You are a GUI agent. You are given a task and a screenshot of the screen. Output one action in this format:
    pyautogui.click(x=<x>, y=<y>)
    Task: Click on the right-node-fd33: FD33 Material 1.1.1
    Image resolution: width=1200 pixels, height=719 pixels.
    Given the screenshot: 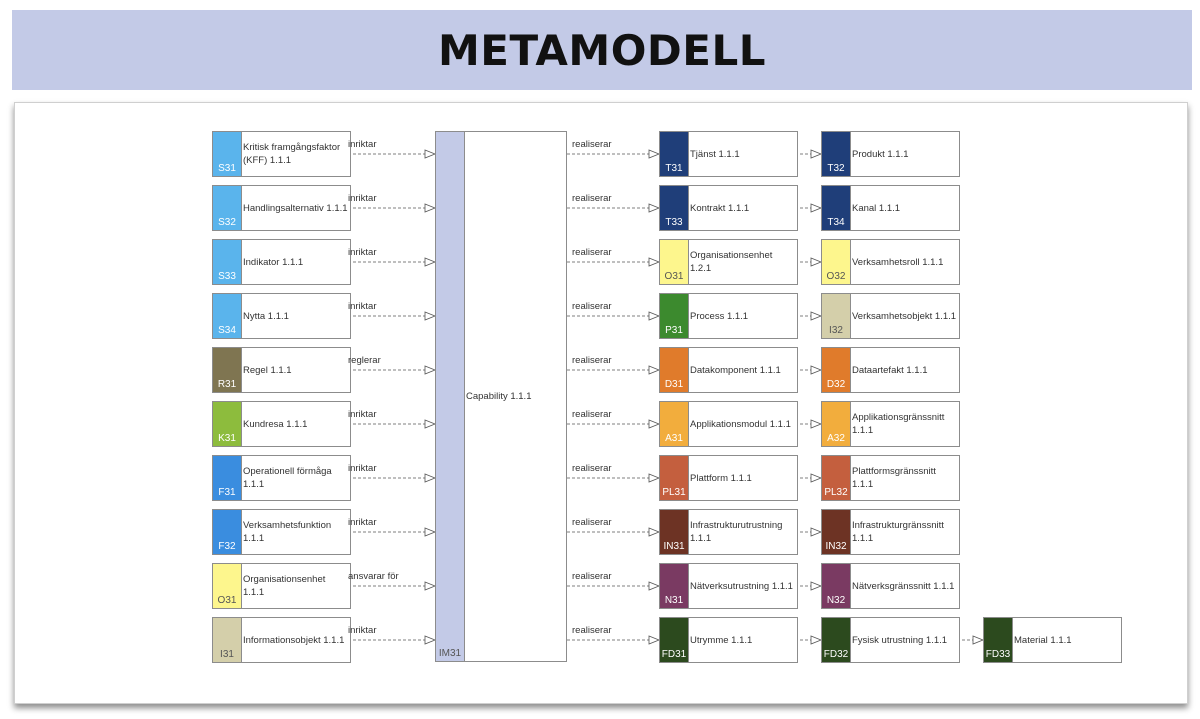 What is the action you would take?
    pyautogui.click(x=1052, y=640)
    